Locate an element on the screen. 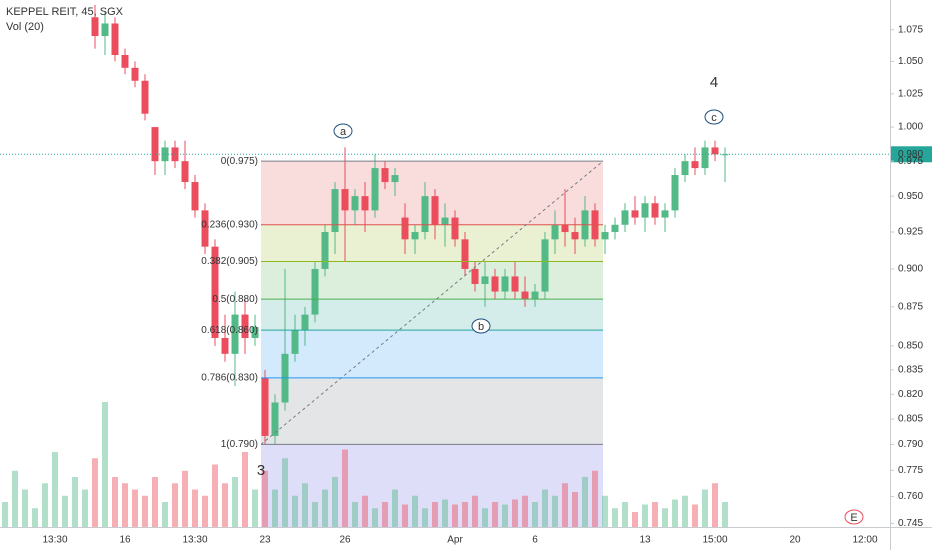 The height and width of the screenshot is (550, 932). annotation: 3 is located at coordinates (261, 470).